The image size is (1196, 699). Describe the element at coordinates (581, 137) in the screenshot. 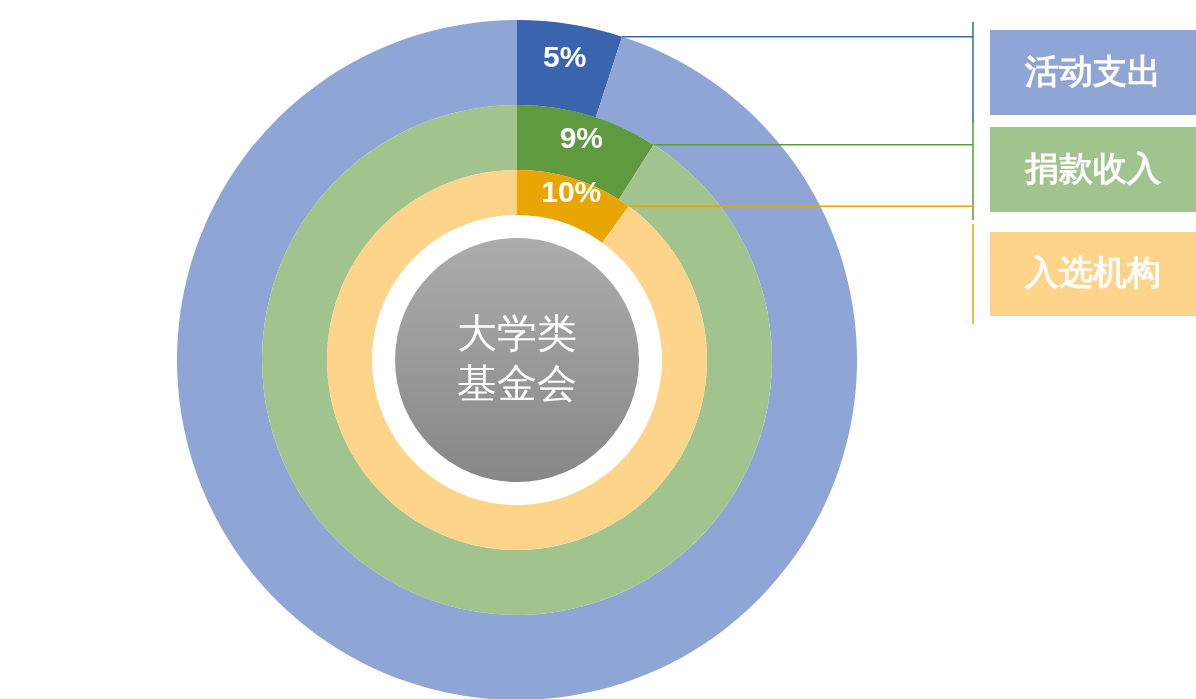

I see `data-label: 9%` at that location.